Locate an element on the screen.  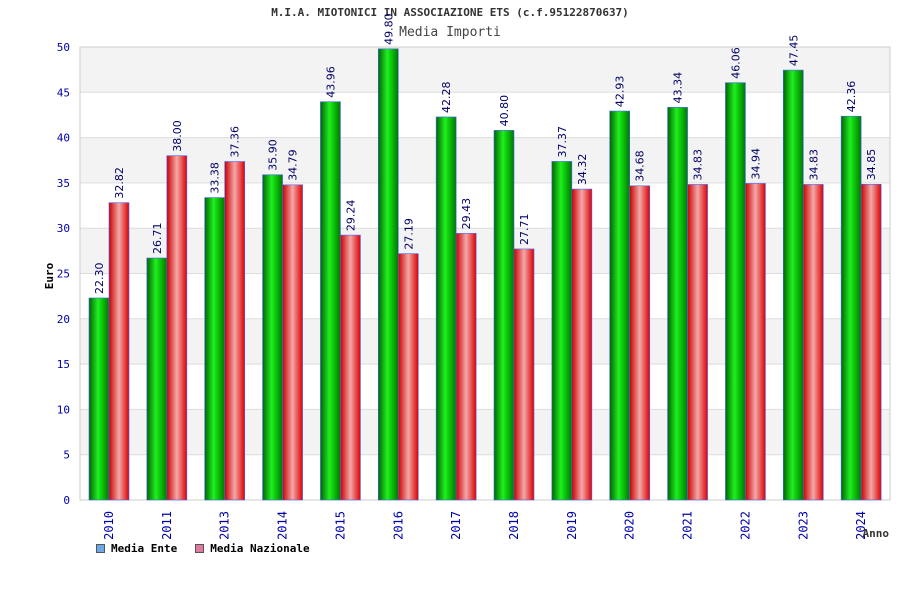
y-tick-label: 5 is located at coordinates (66, 455).